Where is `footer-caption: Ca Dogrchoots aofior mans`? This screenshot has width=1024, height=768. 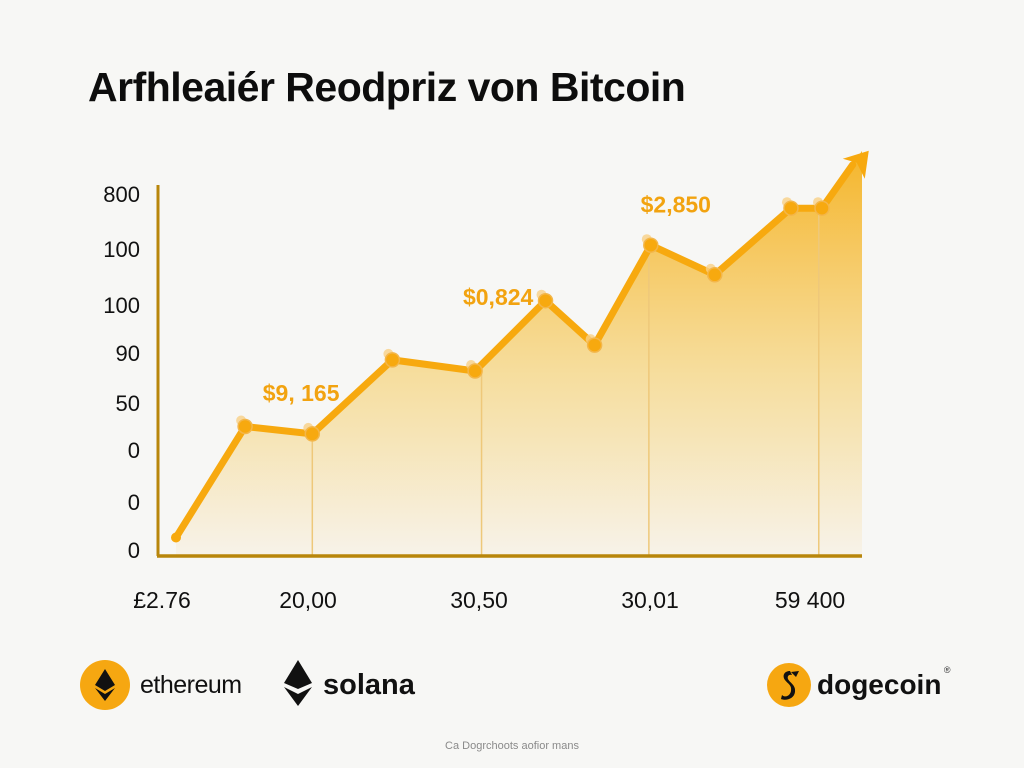 footer-caption: Ca Dogrchoots aofior mans is located at coordinates (512, 746).